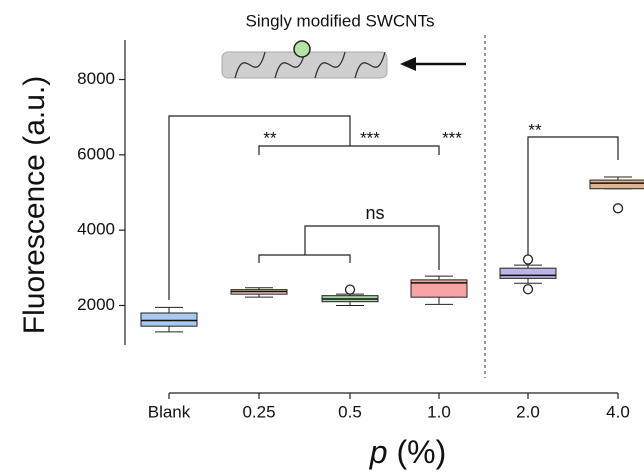 The height and width of the screenshot is (476, 644). What do you see at coordinates (378, 452) in the screenshot?
I see `x-label-var: p` at bounding box center [378, 452].